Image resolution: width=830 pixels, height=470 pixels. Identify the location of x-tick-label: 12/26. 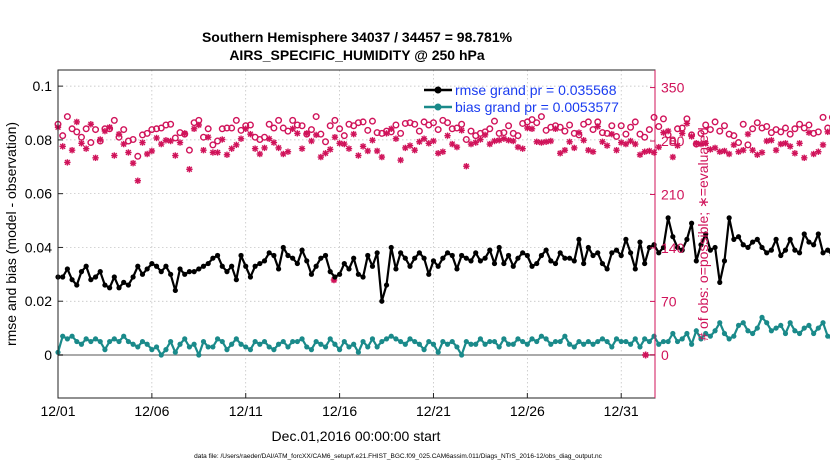
(527, 411).